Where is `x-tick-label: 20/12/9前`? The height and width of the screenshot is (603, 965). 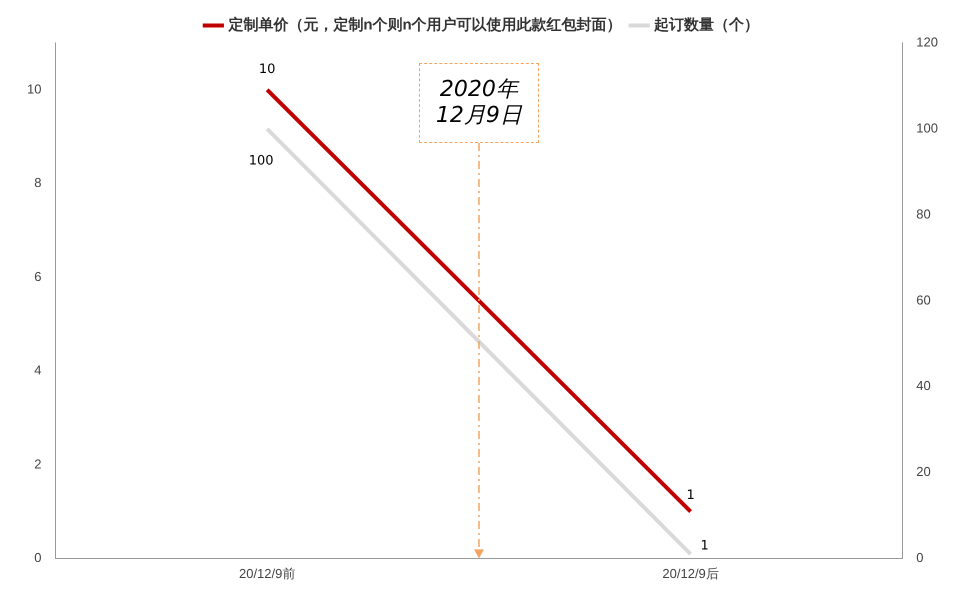
x-tick-label: 20/12/9前 is located at coordinates (267, 573).